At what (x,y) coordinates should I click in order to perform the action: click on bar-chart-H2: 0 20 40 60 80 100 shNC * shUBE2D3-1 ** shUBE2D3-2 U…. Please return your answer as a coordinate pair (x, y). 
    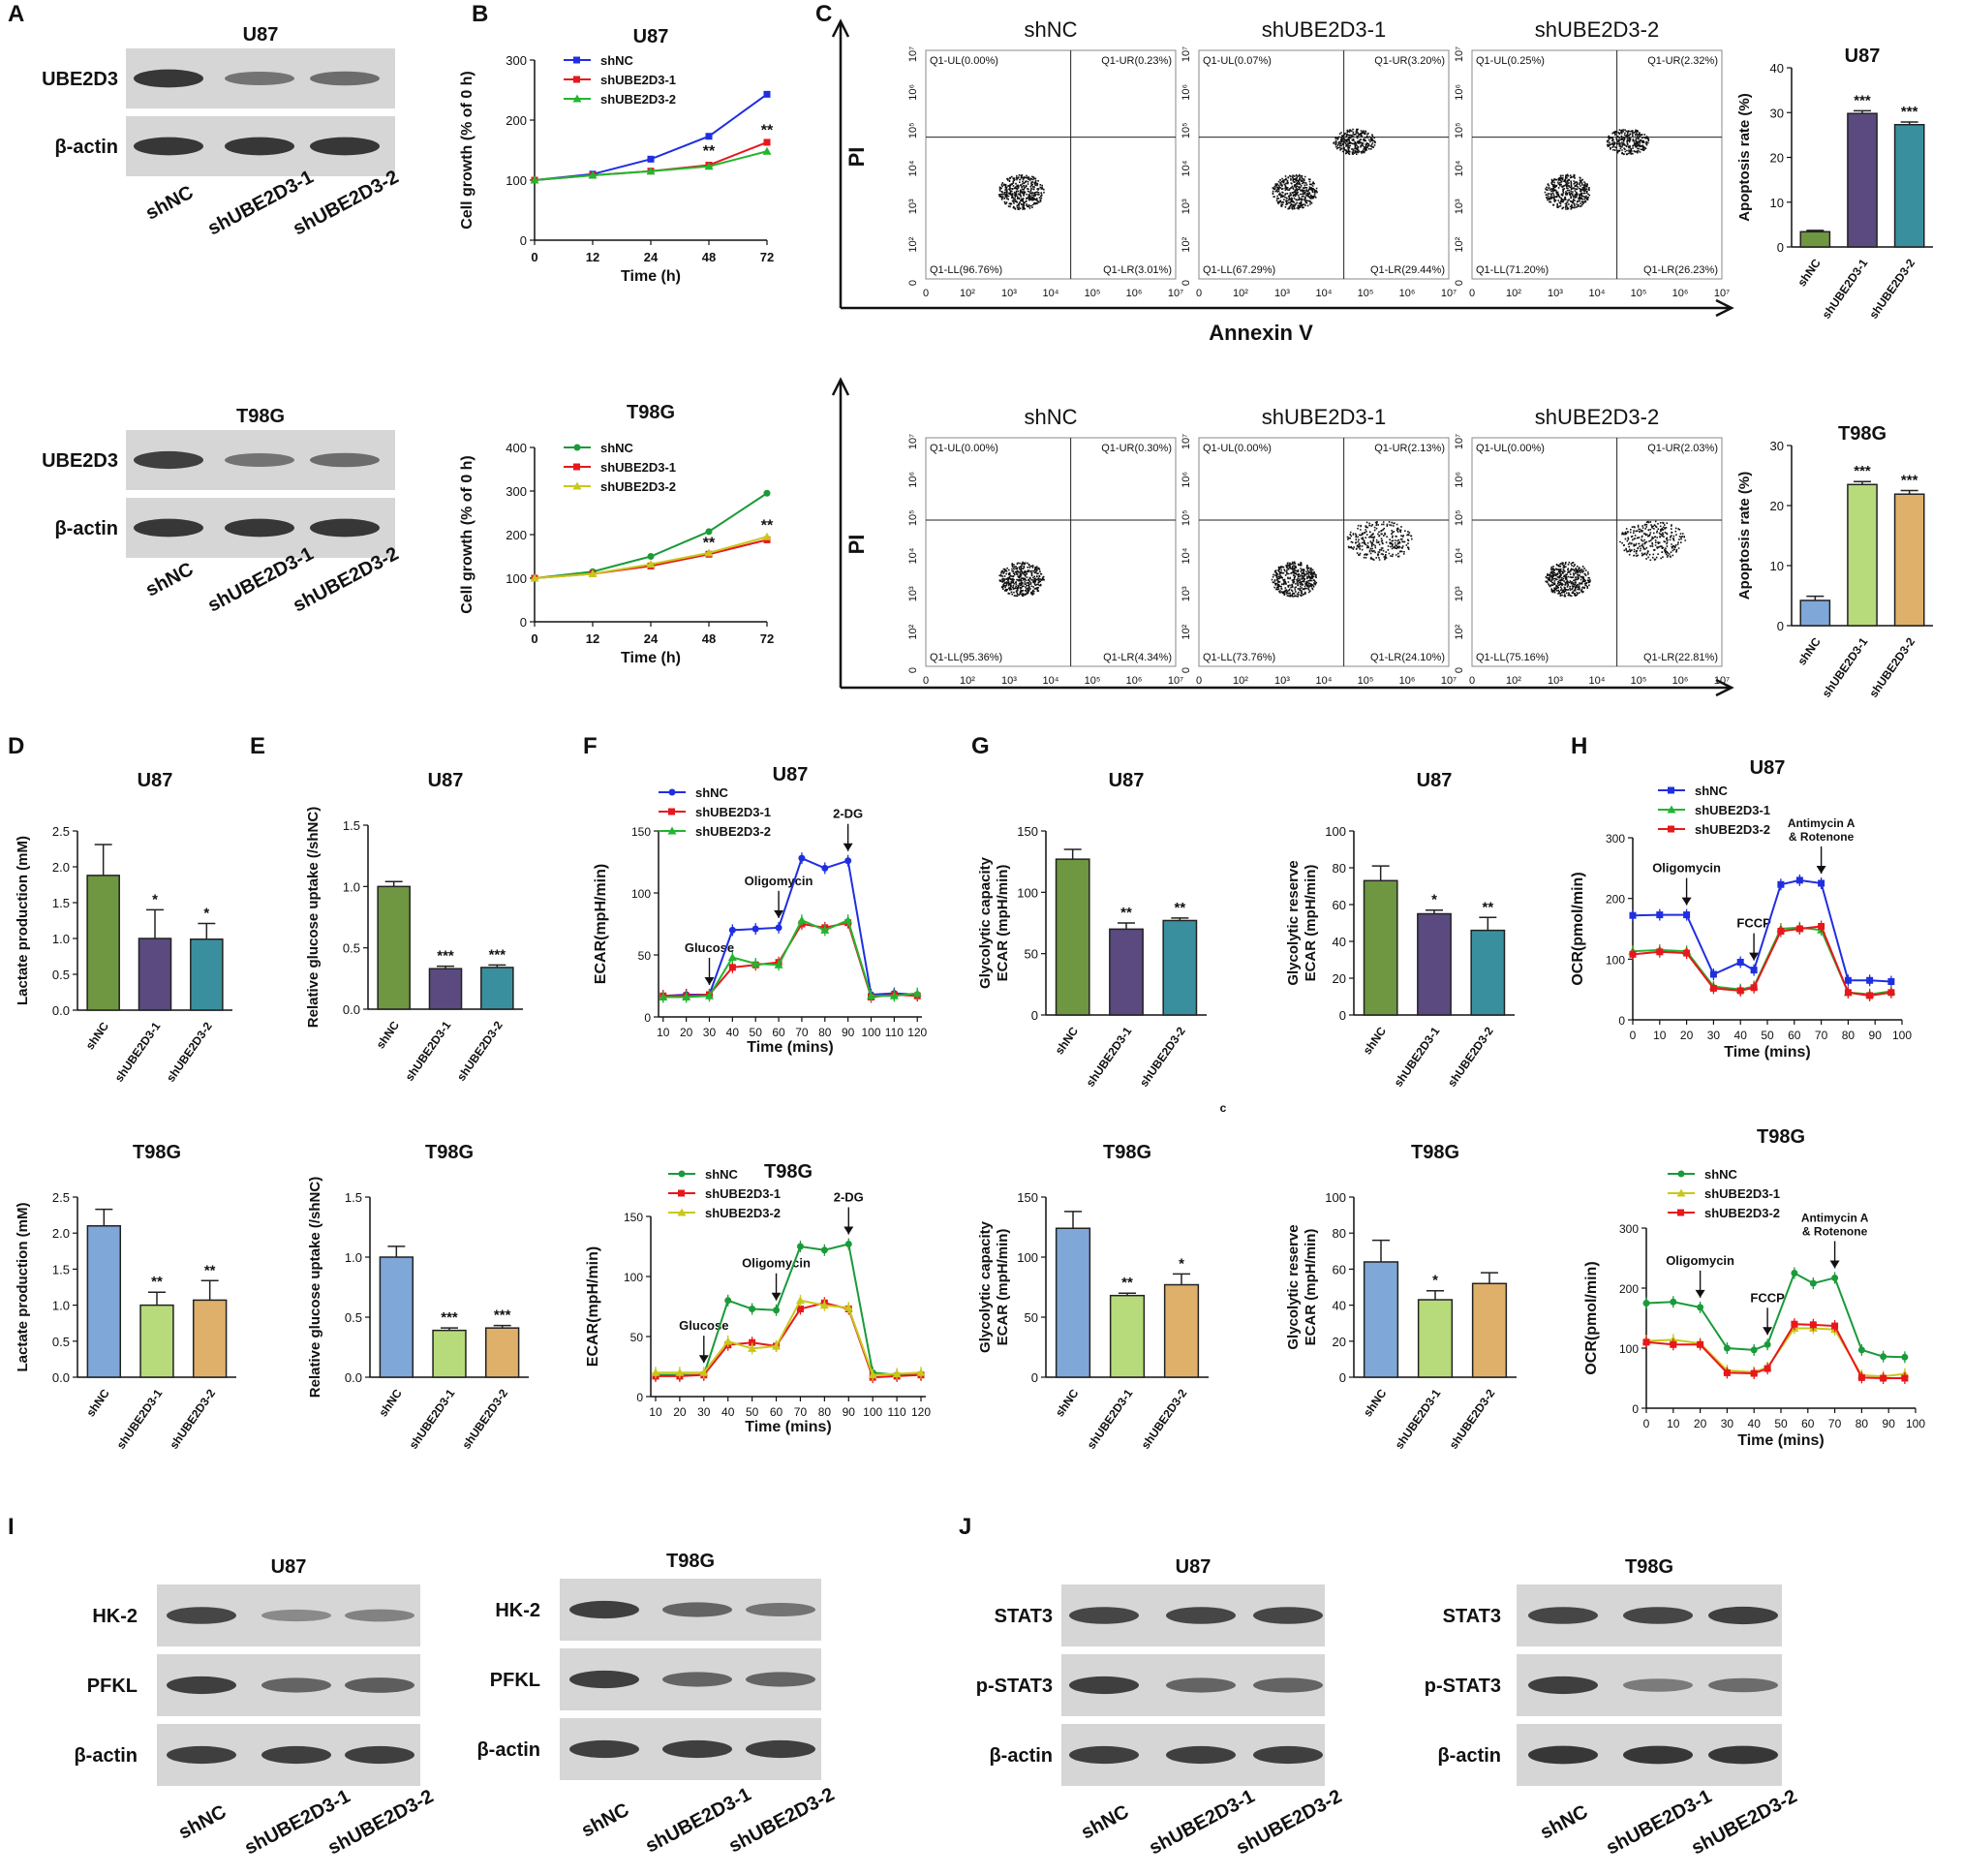
    Looking at the image, I should click on (1400, 930).